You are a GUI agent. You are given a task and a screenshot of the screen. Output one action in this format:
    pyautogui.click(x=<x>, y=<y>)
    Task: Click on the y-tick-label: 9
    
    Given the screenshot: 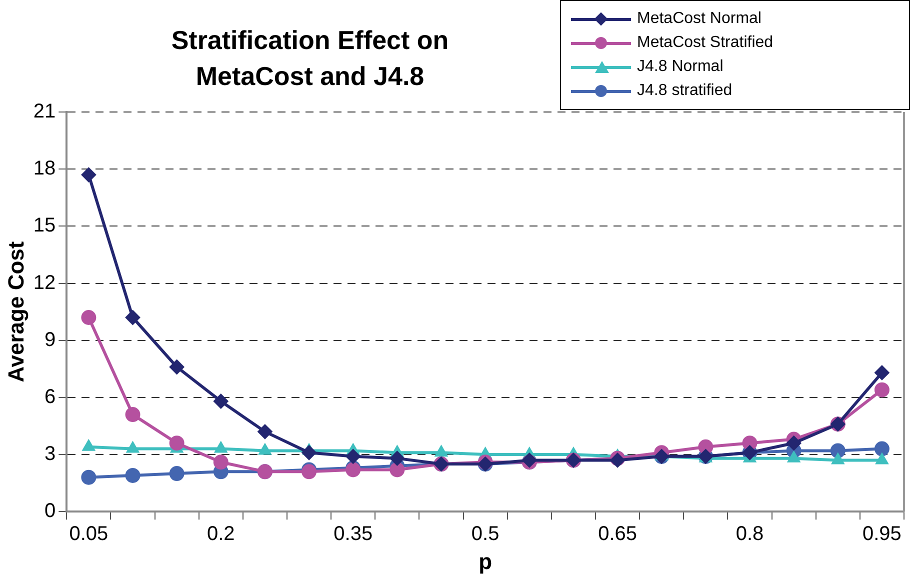 What is the action you would take?
    pyautogui.click(x=50, y=339)
    